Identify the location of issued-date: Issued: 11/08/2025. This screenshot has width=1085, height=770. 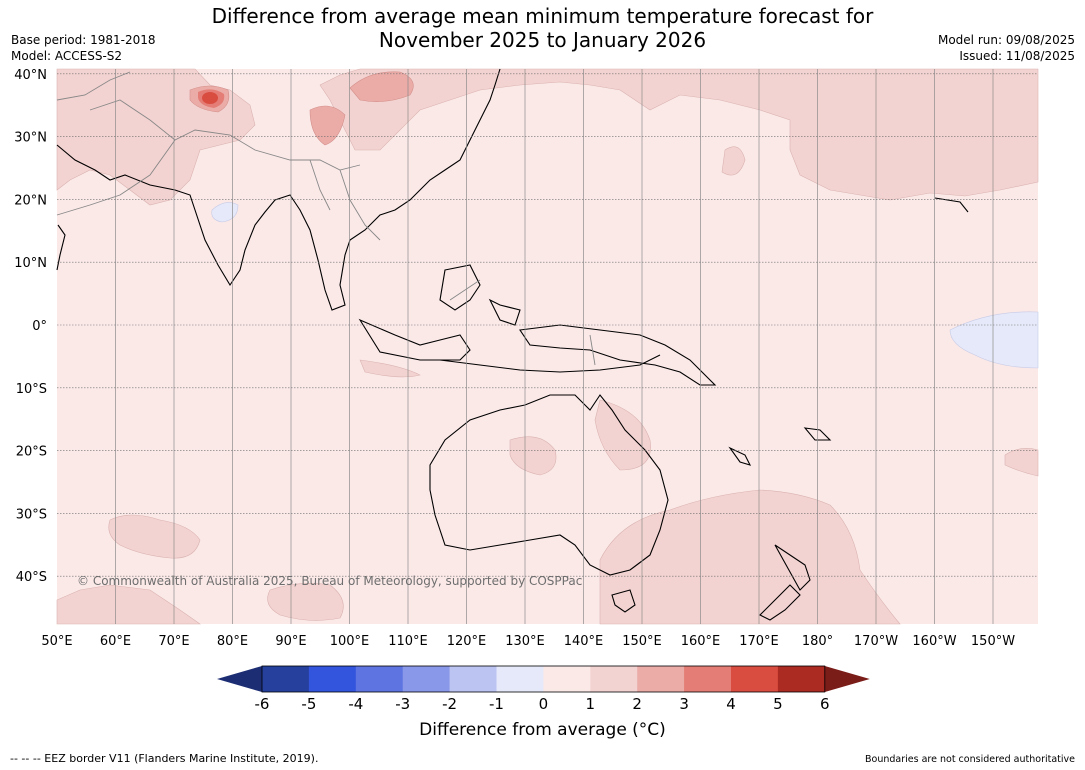
(1017, 56).